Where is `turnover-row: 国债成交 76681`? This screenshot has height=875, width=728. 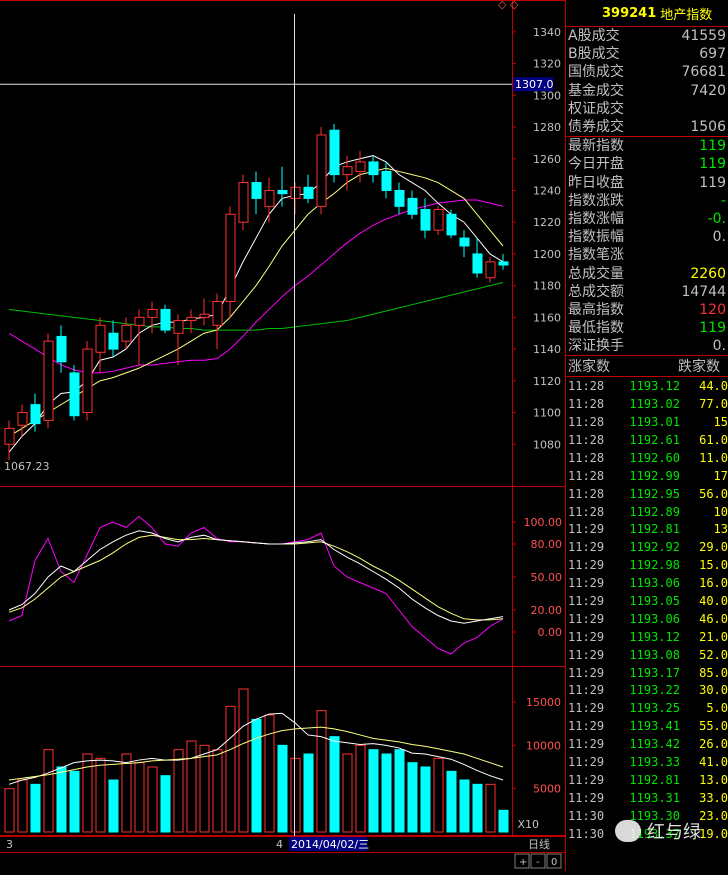 turnover-row: 国债成交 76681 is located at coordinates (647, 72).